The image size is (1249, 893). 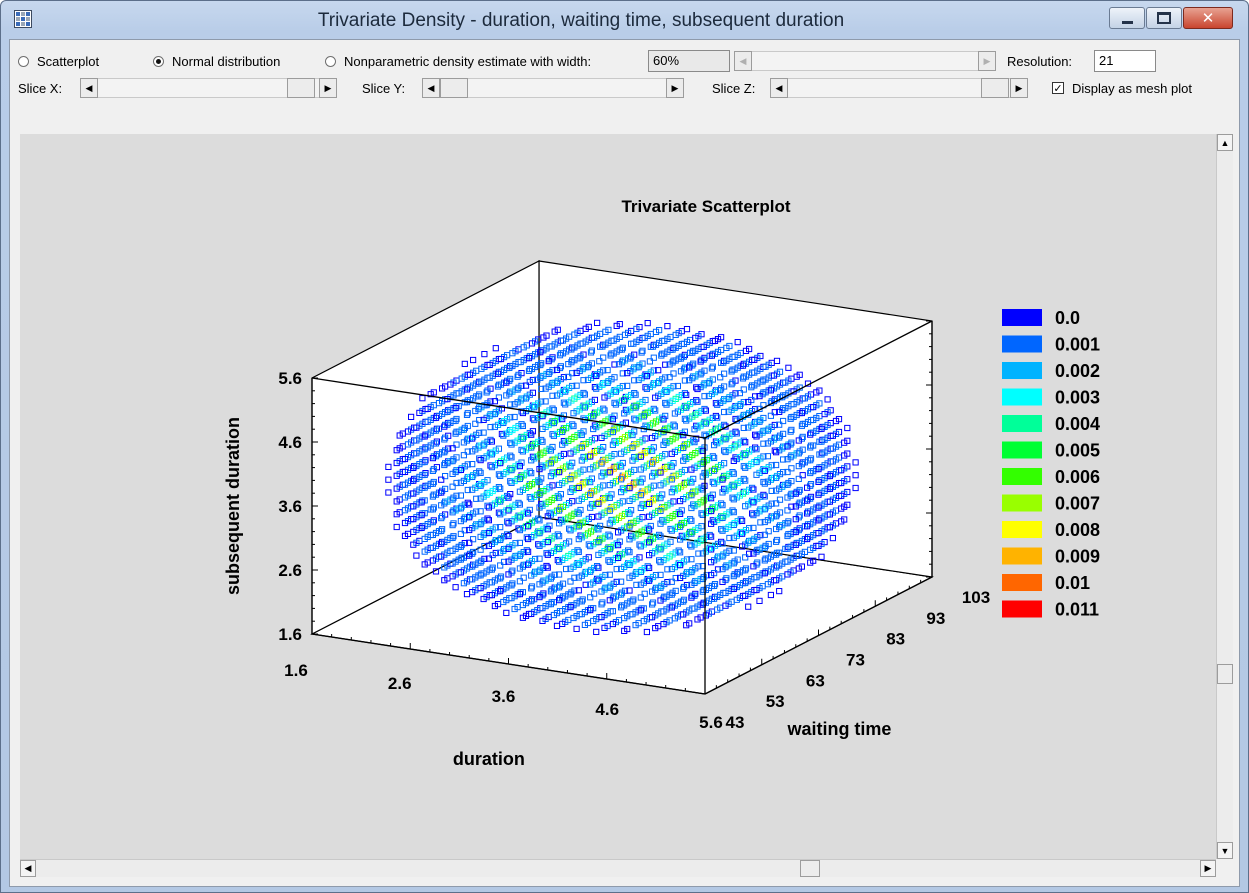 I want to click on resolution-field: 21, so click(x=1125, y=61).